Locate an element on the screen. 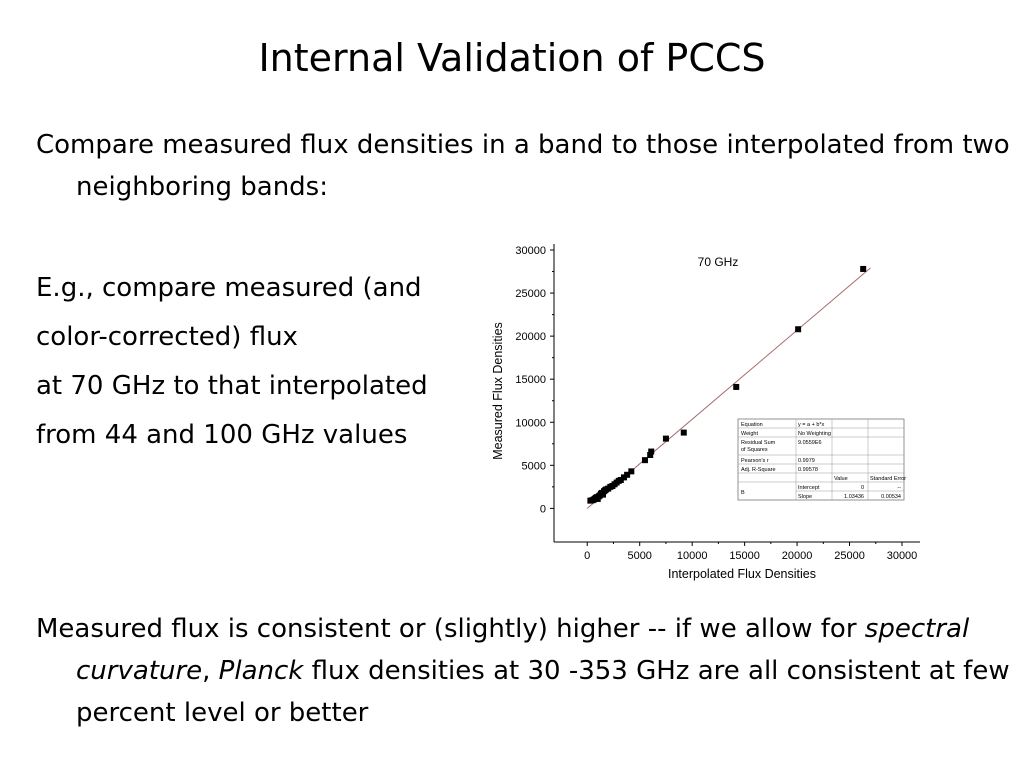 This screenshot has height=768, width=1024. table-param-value: 1.03436 is located at coordinates (854, 497).